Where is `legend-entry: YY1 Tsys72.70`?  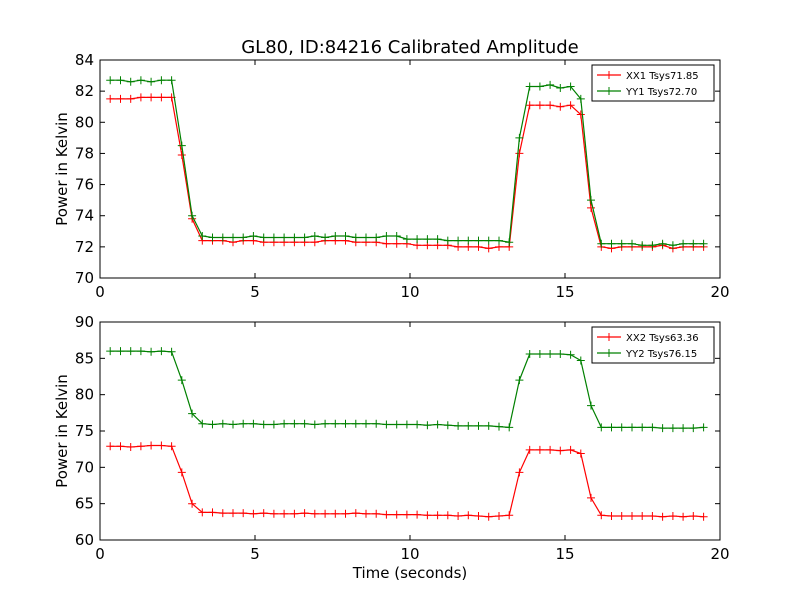 legend-entry: YY1 Tsys72.70 is located at coordinates (661, 92).